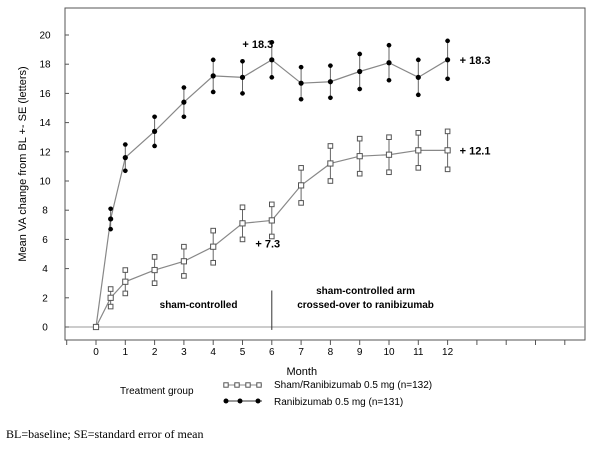 The image size is (591, 456). I want to click on y-tick-label: 10, so click(45, 182).